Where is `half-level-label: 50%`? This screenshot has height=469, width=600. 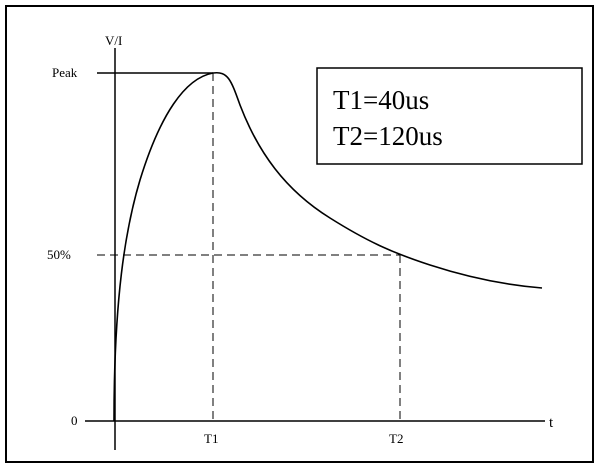 half-level-label: 50% is located at coordinates (59, 254).